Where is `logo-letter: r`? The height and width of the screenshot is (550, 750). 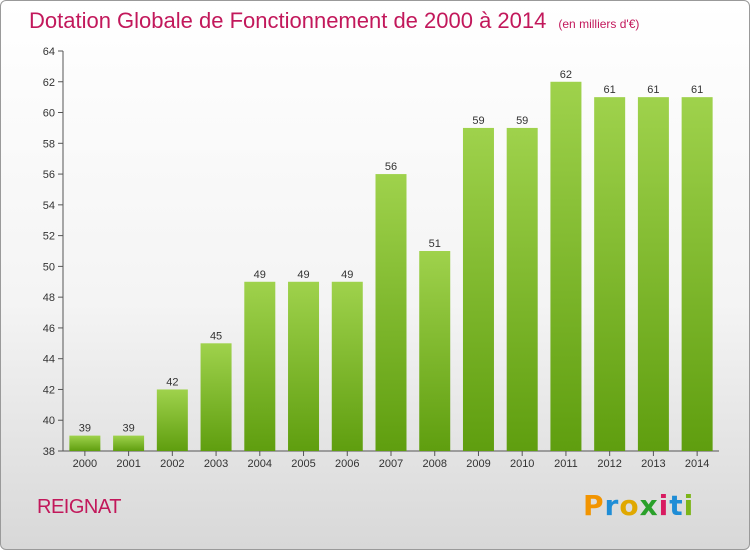
logo-letter: r is located at coordinates (612, 505).